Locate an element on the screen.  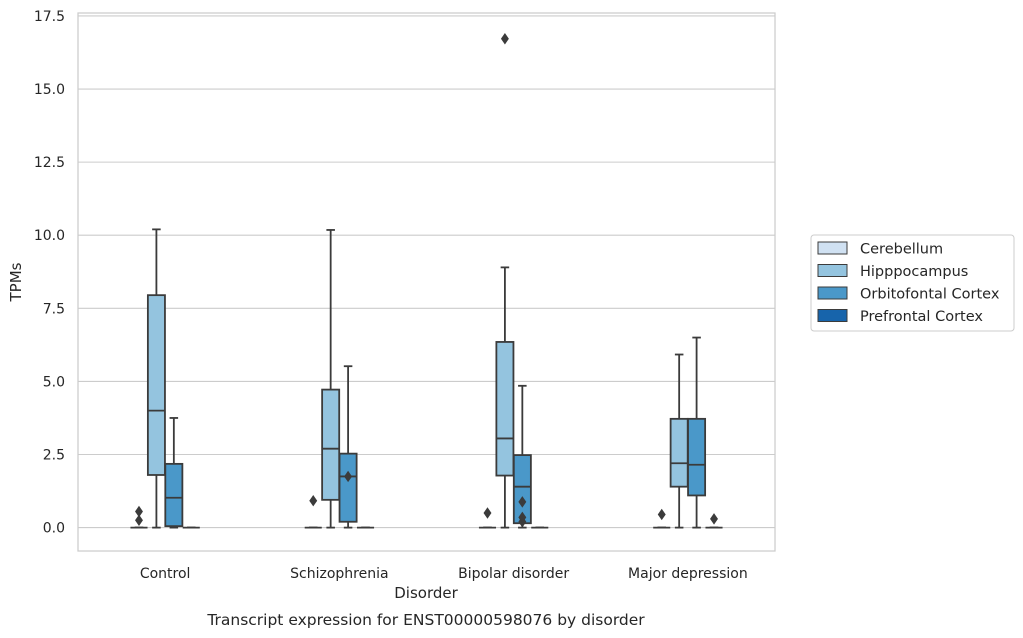
x-tick-label: Schizophrenia is located at coordinates (339, 574).